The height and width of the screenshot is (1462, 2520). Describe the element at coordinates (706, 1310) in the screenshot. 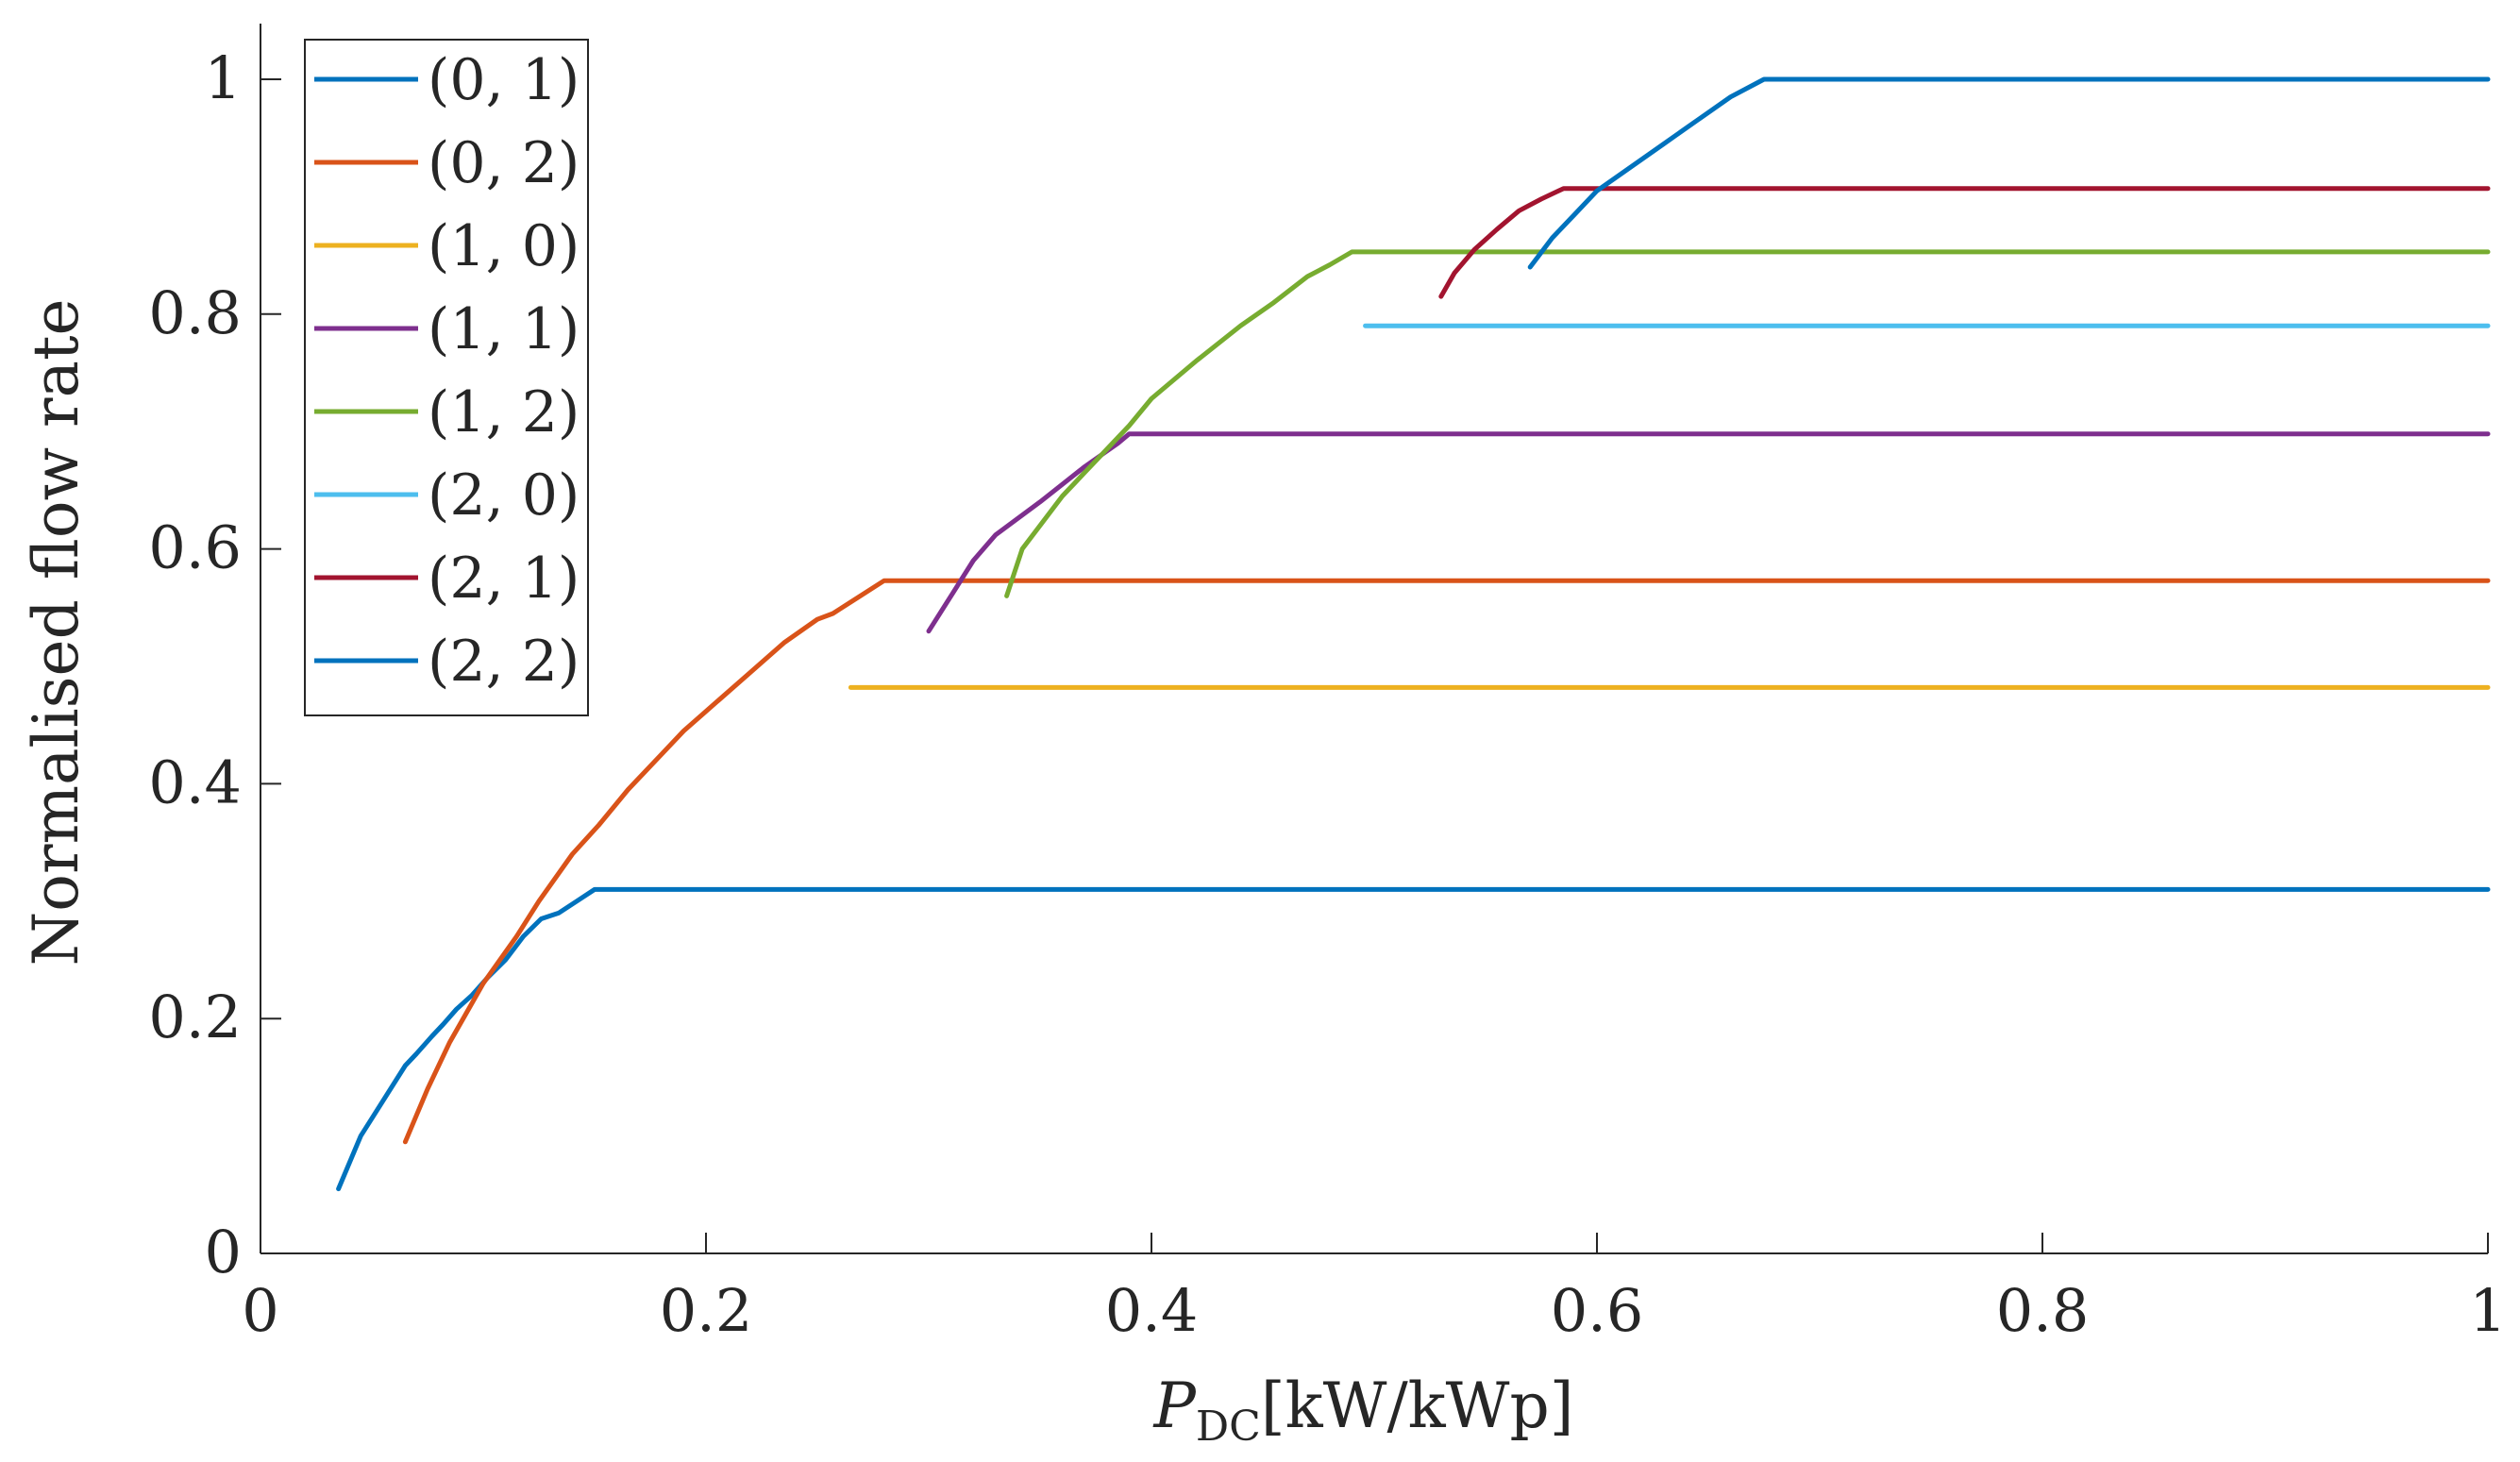

I see `x-tick-label: 0.2` at that location.